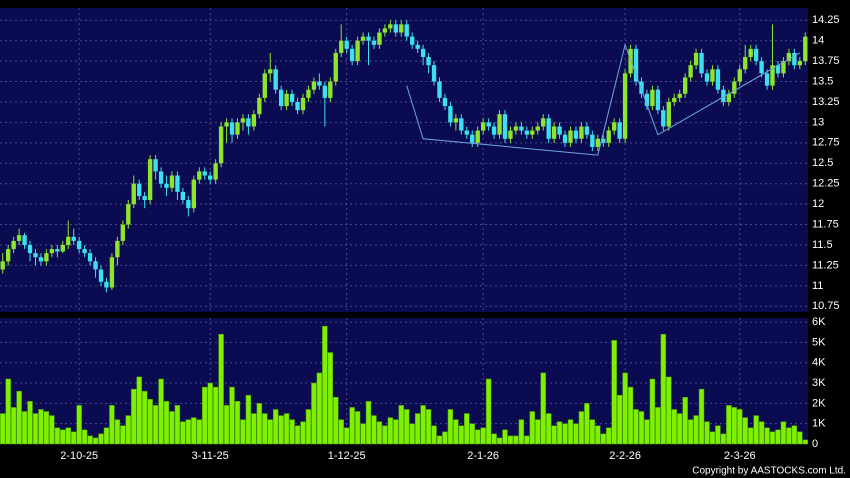 The width and height of the screenshot is (850, 478). Describe the element at coordinates (818, 204) in the screenshot. I see `y-tick-label: 12` at that location.